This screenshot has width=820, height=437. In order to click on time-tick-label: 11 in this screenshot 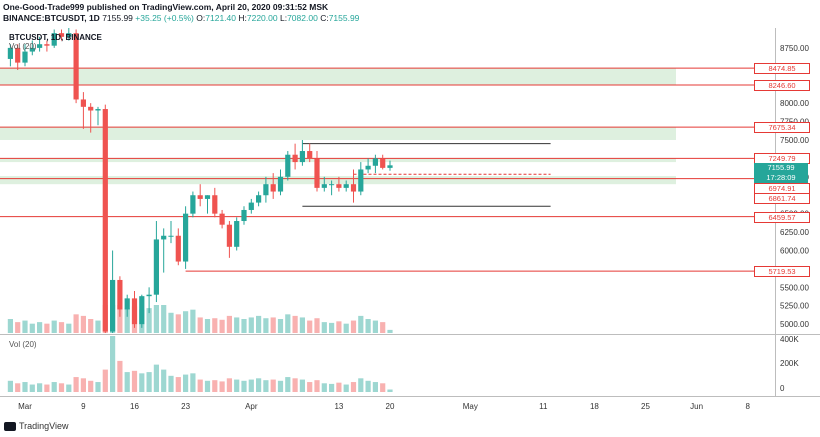, I will do `click(543, 406)`.